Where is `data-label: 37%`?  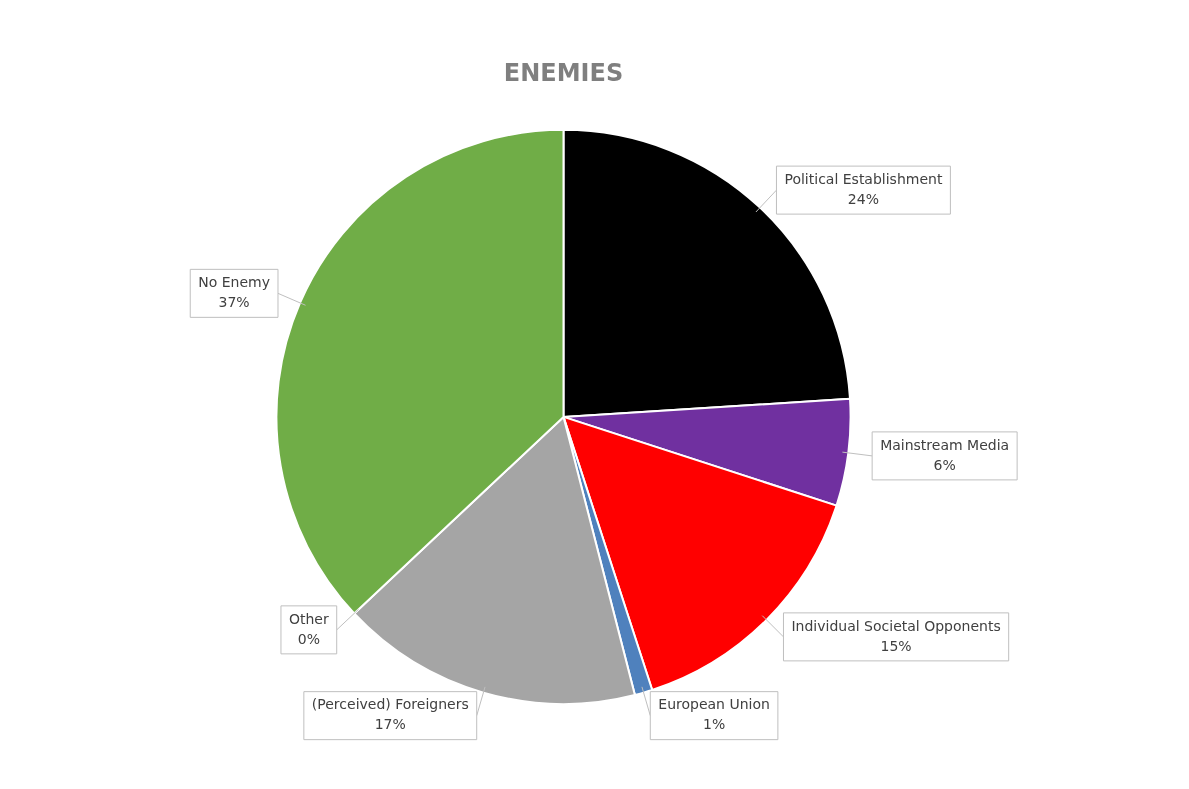
data-label: 37% is located at coordinates (234, 301).